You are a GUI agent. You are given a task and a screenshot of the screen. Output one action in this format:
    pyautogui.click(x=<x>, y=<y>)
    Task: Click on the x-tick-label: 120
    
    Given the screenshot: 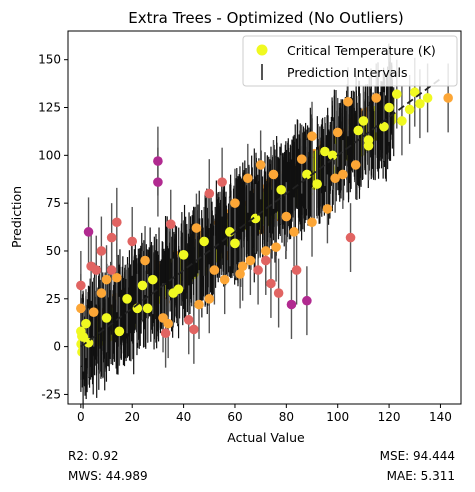 What is the action you would take?
    pyautogui.click(x=389, y=417)
    